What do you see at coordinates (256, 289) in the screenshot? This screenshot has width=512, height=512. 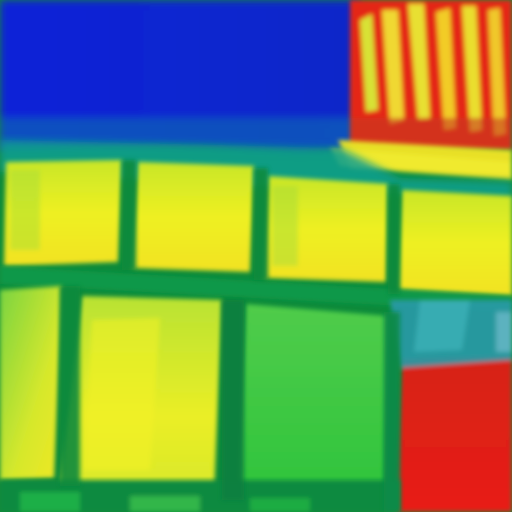 I see `row-divider` at bounding box center [256, 289].